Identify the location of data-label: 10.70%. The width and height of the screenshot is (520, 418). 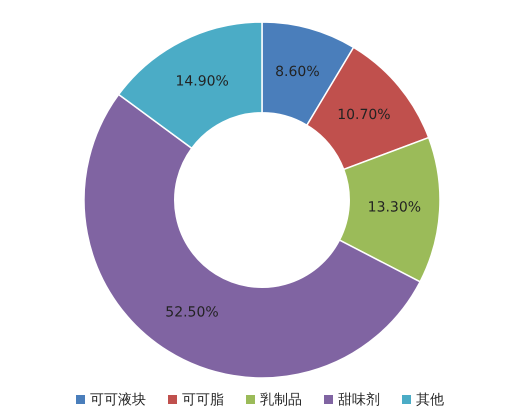
(364, 114).